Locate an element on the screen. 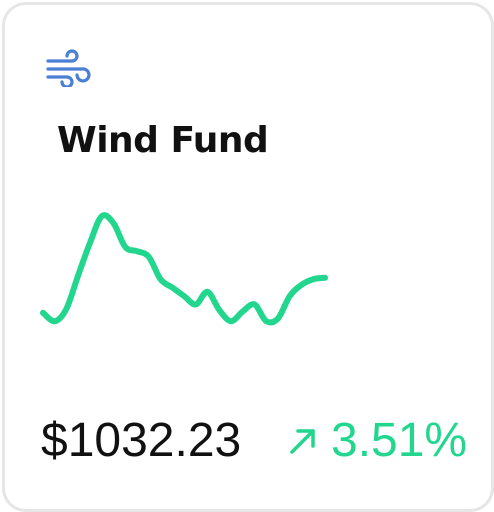  change-percent: 3.51% is located at coordinates (399, 440).